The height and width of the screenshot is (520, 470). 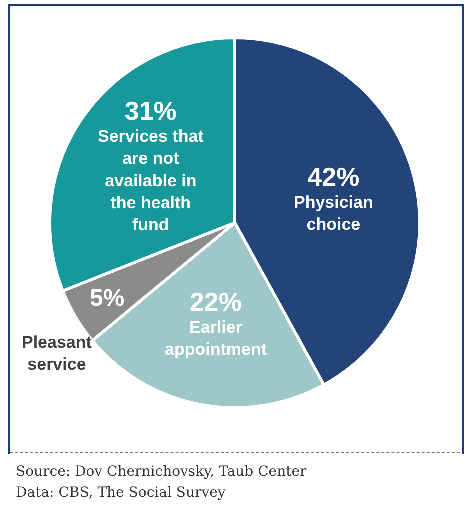 I want to click on slice-label: Physician choice, so click(x=334, y=213).